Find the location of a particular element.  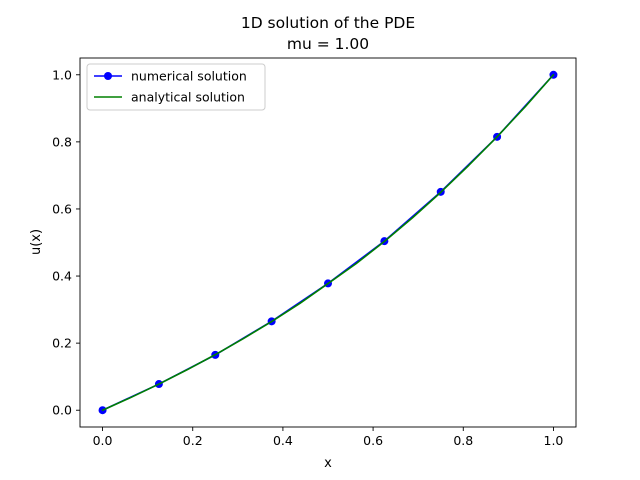

x-axis-ticks: 0.0 0.2 0.4 0.6 0.8 1.0 is located at coordinates (328, 437).